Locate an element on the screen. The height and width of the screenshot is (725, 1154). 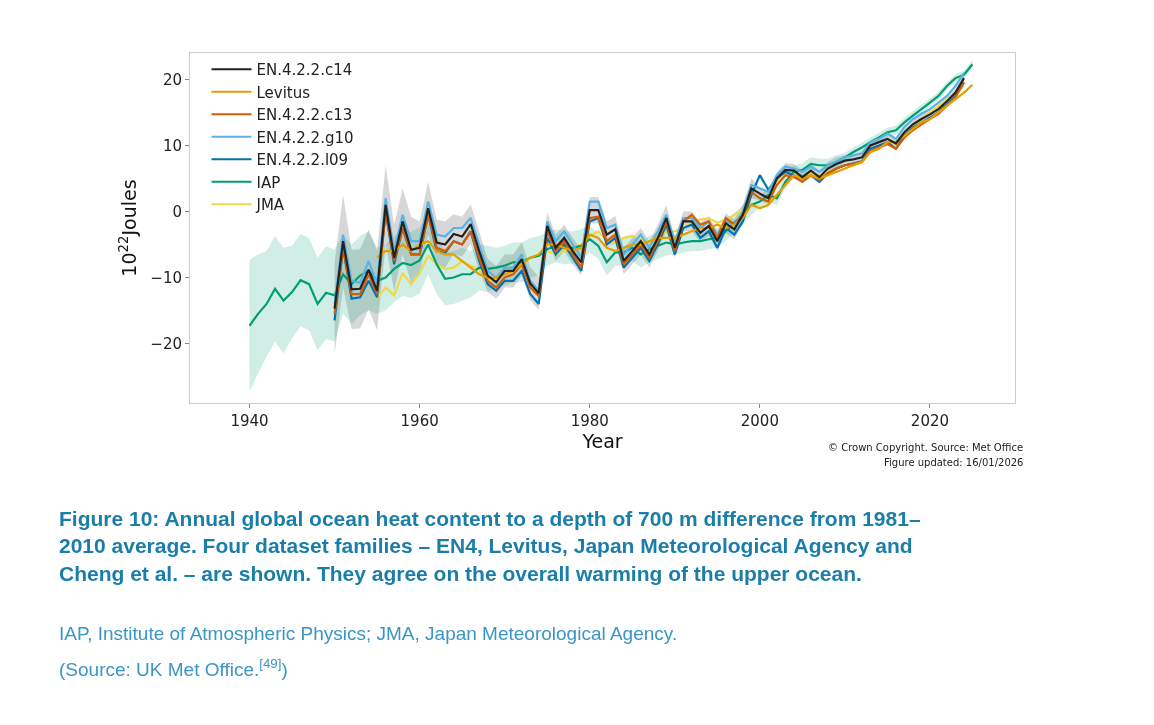
y-tick-label: 10 is located at coordinates (172, 145).